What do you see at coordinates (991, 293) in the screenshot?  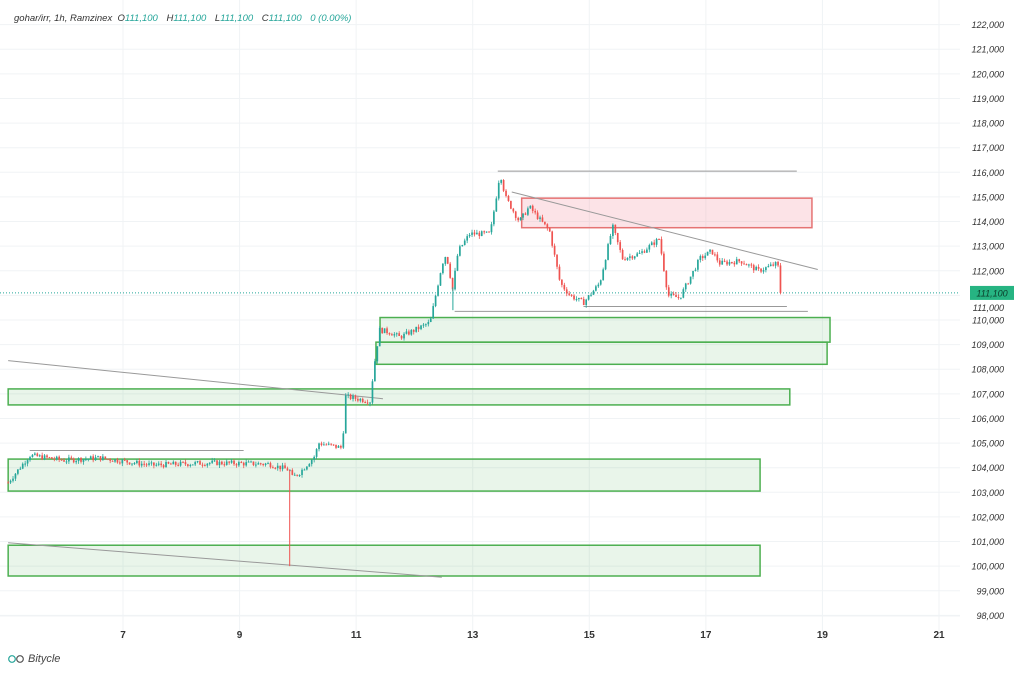 I see `last-price-label: 111,100` at bounding box center [991, 293].